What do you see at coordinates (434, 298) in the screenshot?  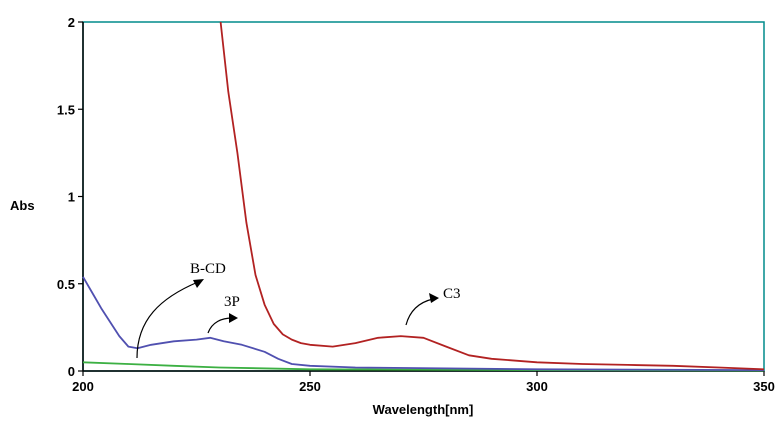 I see `annotation-arrowhead-c3` at bounding box center [434, 298].